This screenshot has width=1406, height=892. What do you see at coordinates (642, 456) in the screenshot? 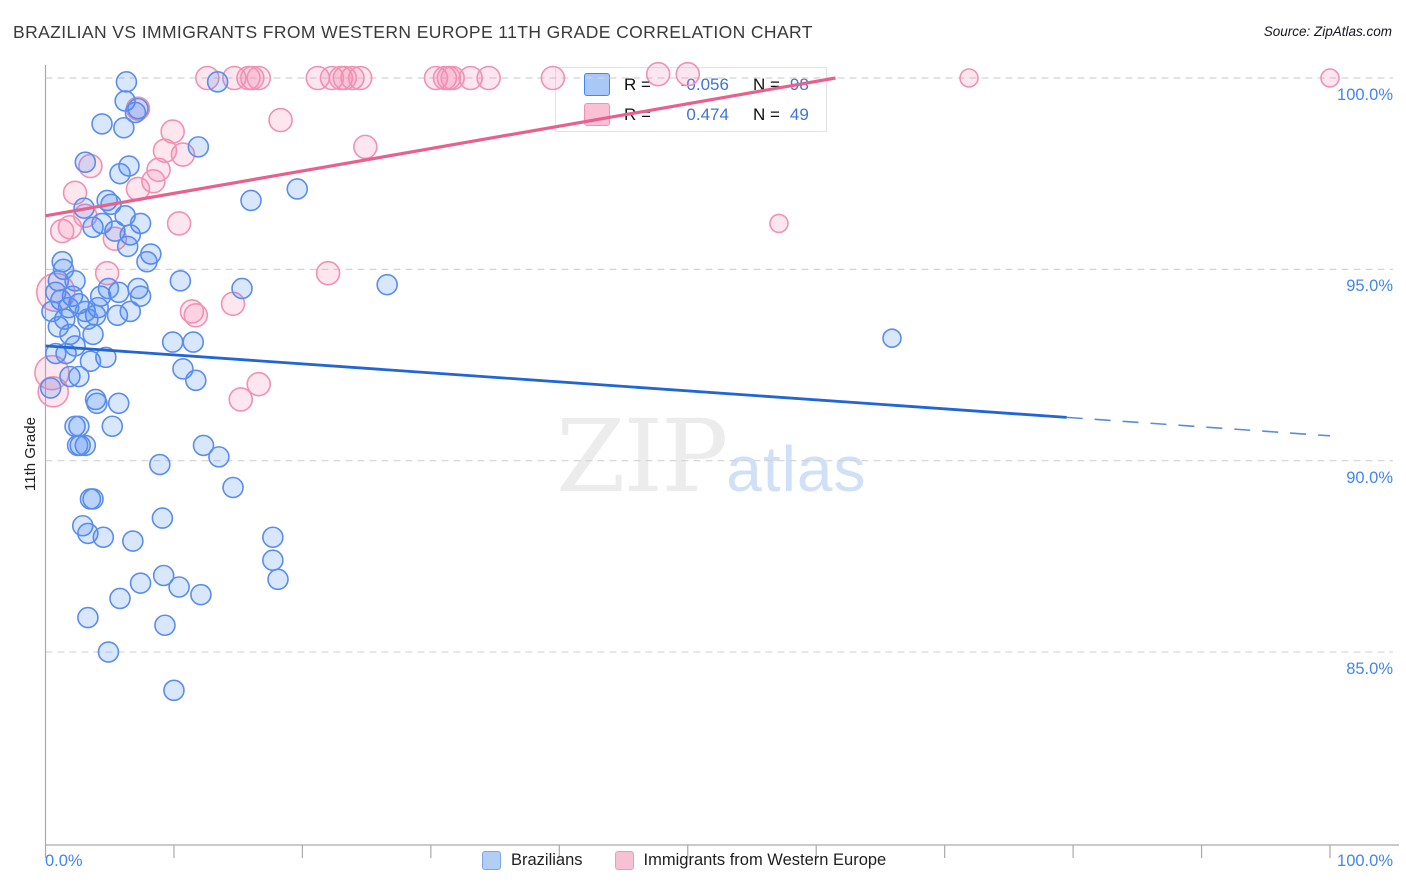
I see `watermark-zip: ZIP` at bounding box center [642, 456].